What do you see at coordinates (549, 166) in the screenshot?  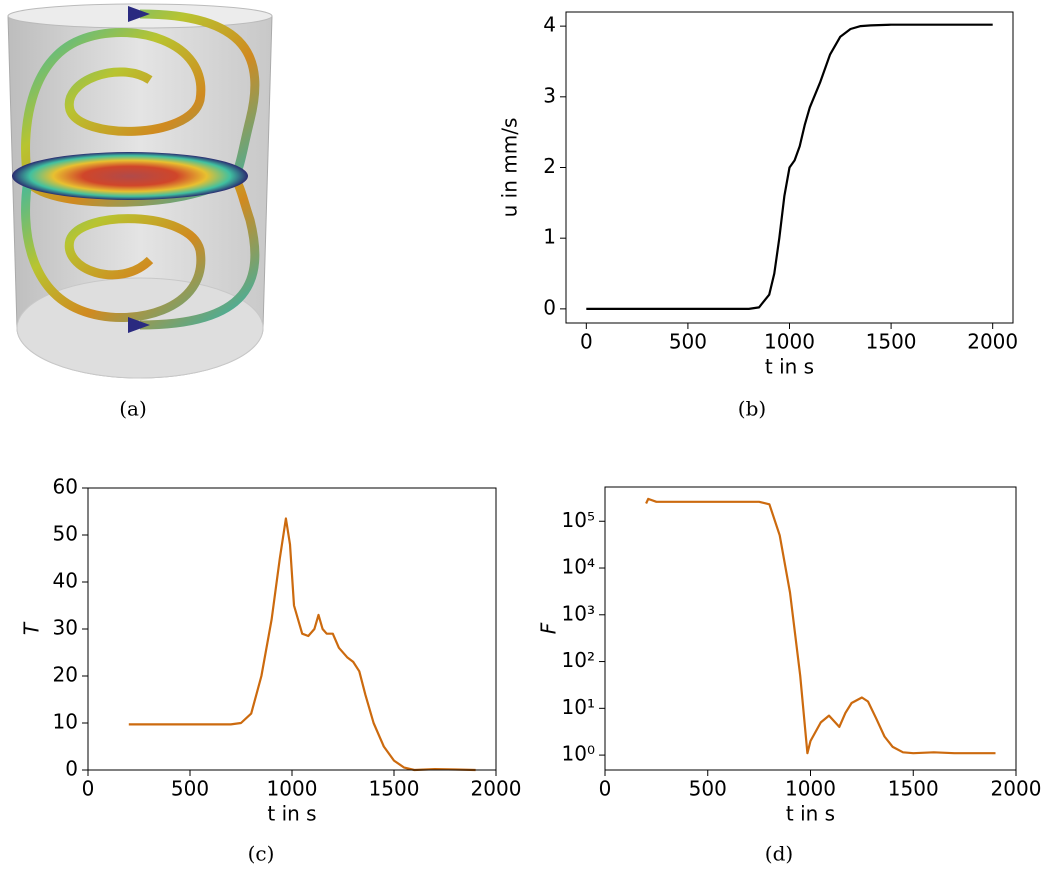 I see `y-tick-label: 2` at bounding box center [549, 166].